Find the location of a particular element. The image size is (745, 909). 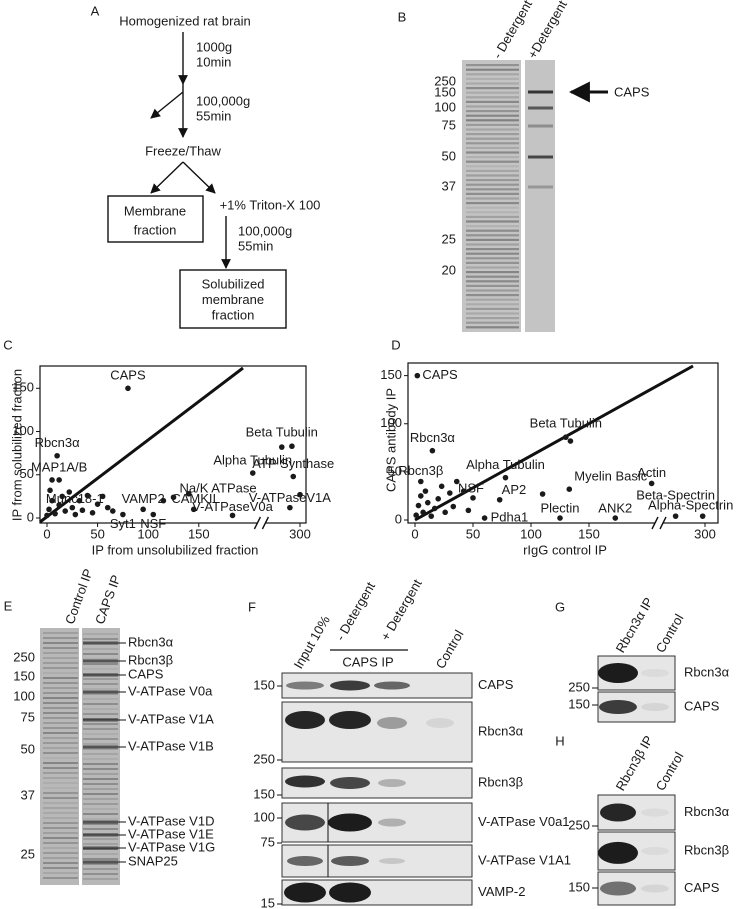

flow-step: Freeze/Thaw is located at coordinates (183, 150).